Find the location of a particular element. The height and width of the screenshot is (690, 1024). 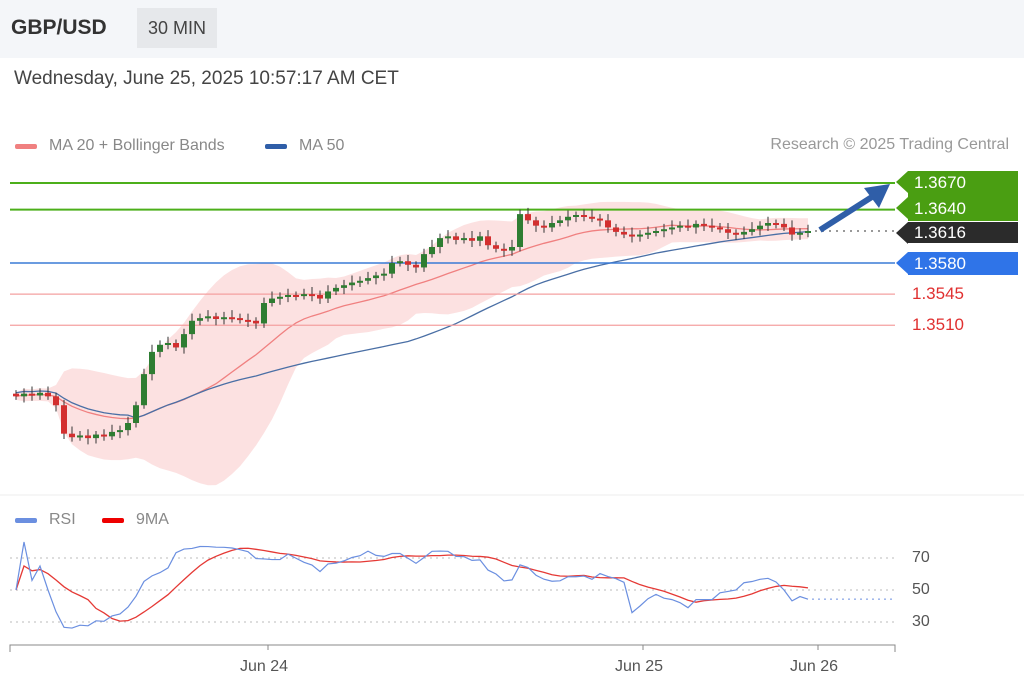

ma9-swatch is located at coordinates (113, 520).